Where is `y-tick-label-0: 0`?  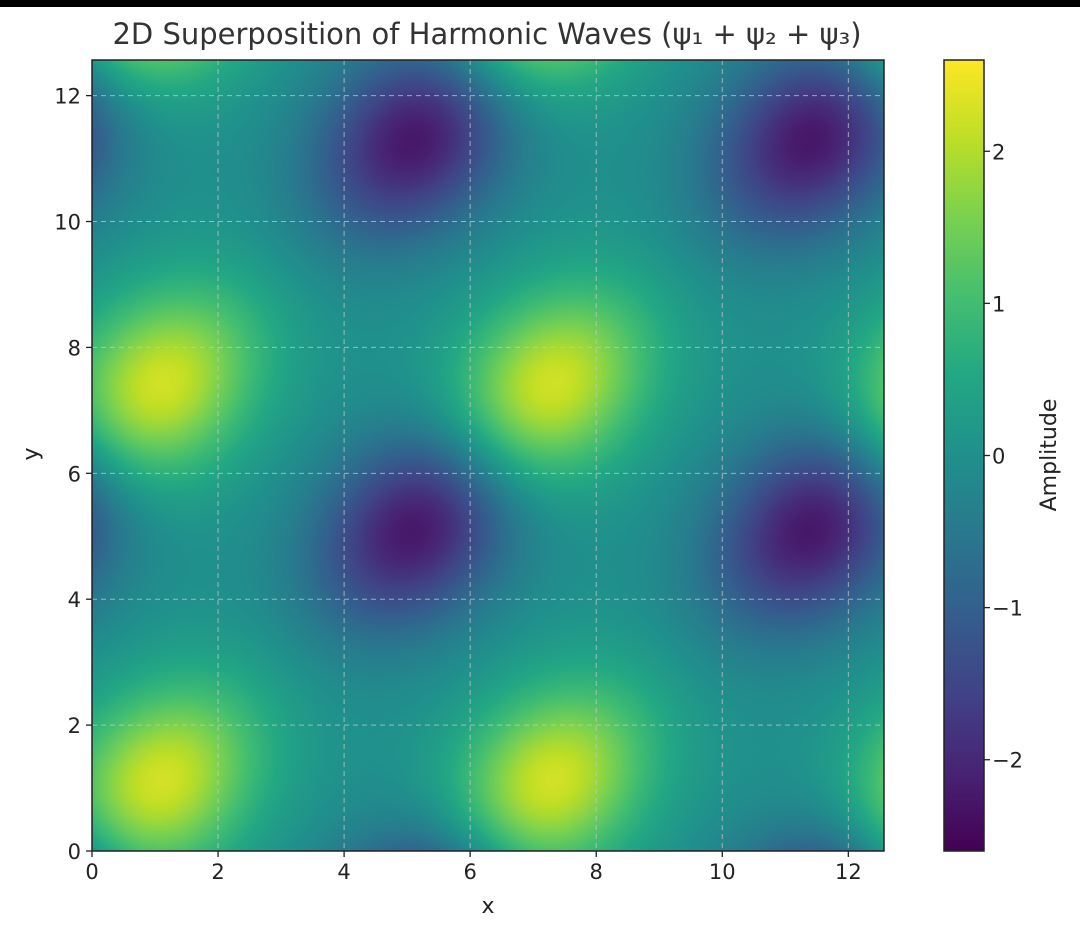 y-tick-label-0: 0 is located at coordinates (74, 852).